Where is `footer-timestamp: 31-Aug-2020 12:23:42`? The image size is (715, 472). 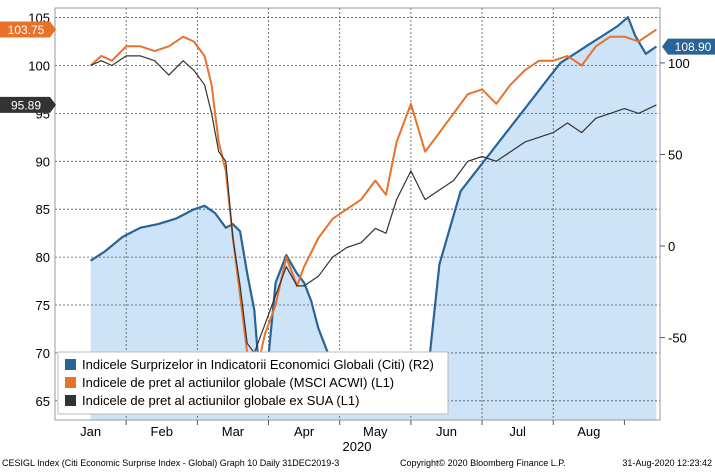
footer-timestamp: 31-Aug-2020 12:23:42 is located at coordinates (667, 463).